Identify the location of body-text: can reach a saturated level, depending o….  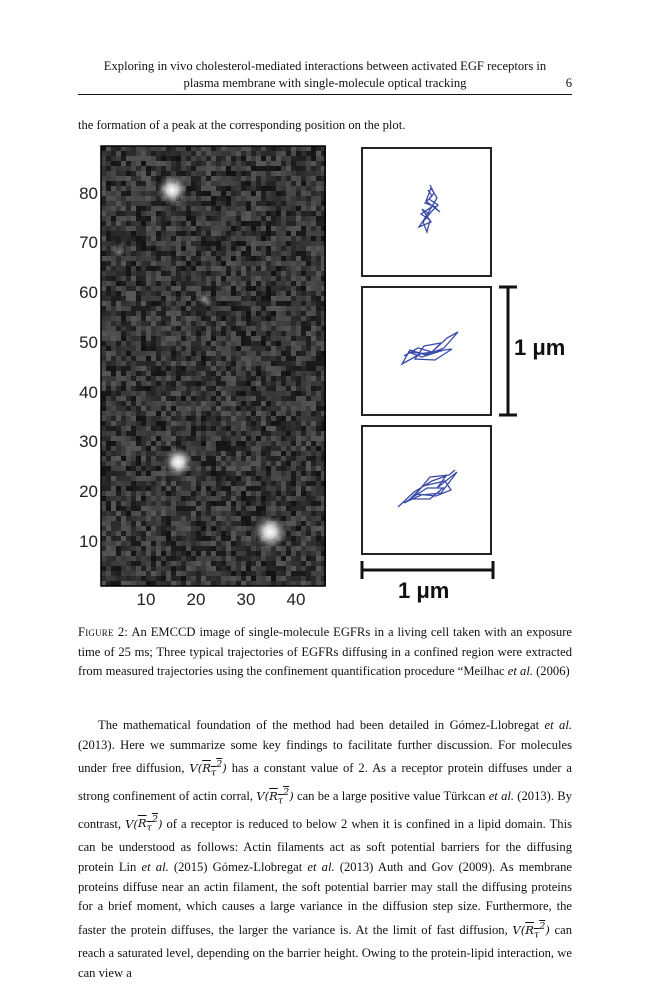
(325, 951).